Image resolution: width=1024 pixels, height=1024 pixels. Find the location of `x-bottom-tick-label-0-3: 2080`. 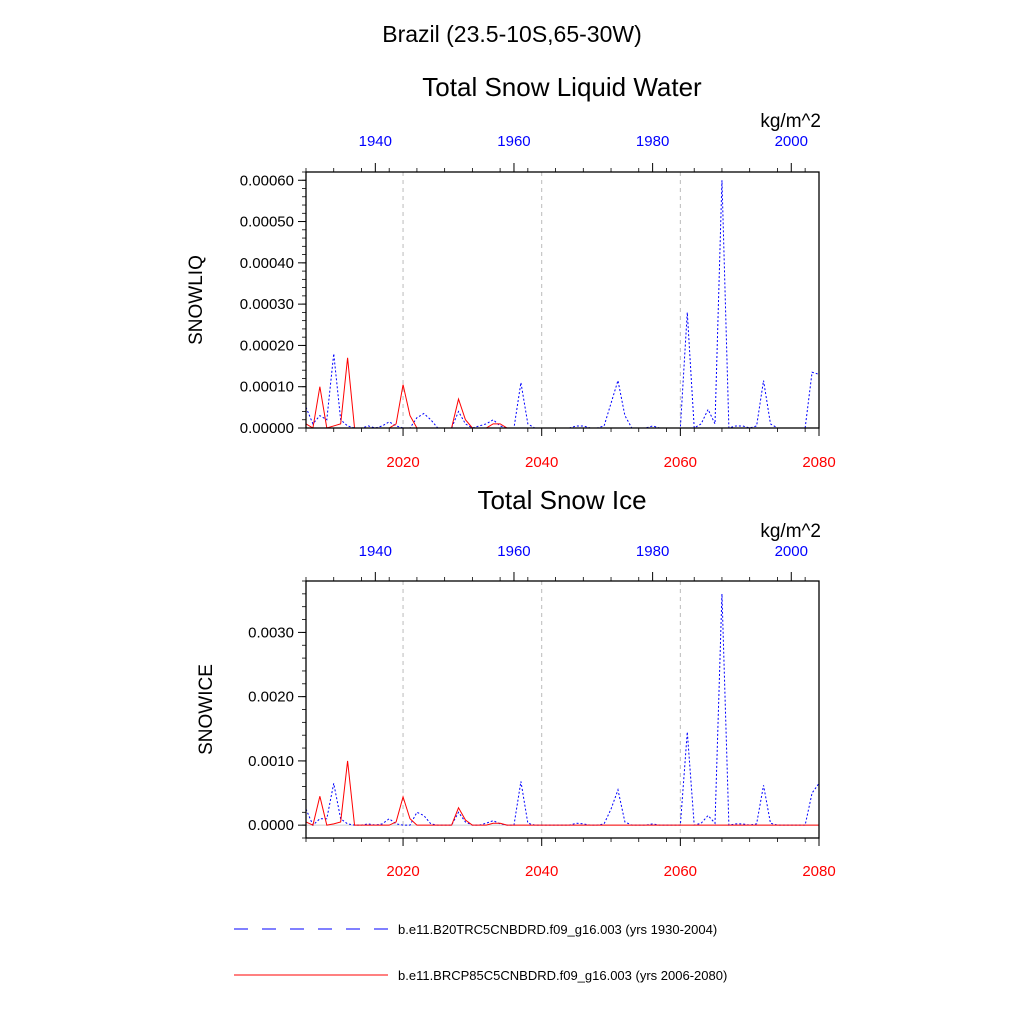

x-bottom-tick-label-0-3: 2080 is located at coordinates (818, 462).